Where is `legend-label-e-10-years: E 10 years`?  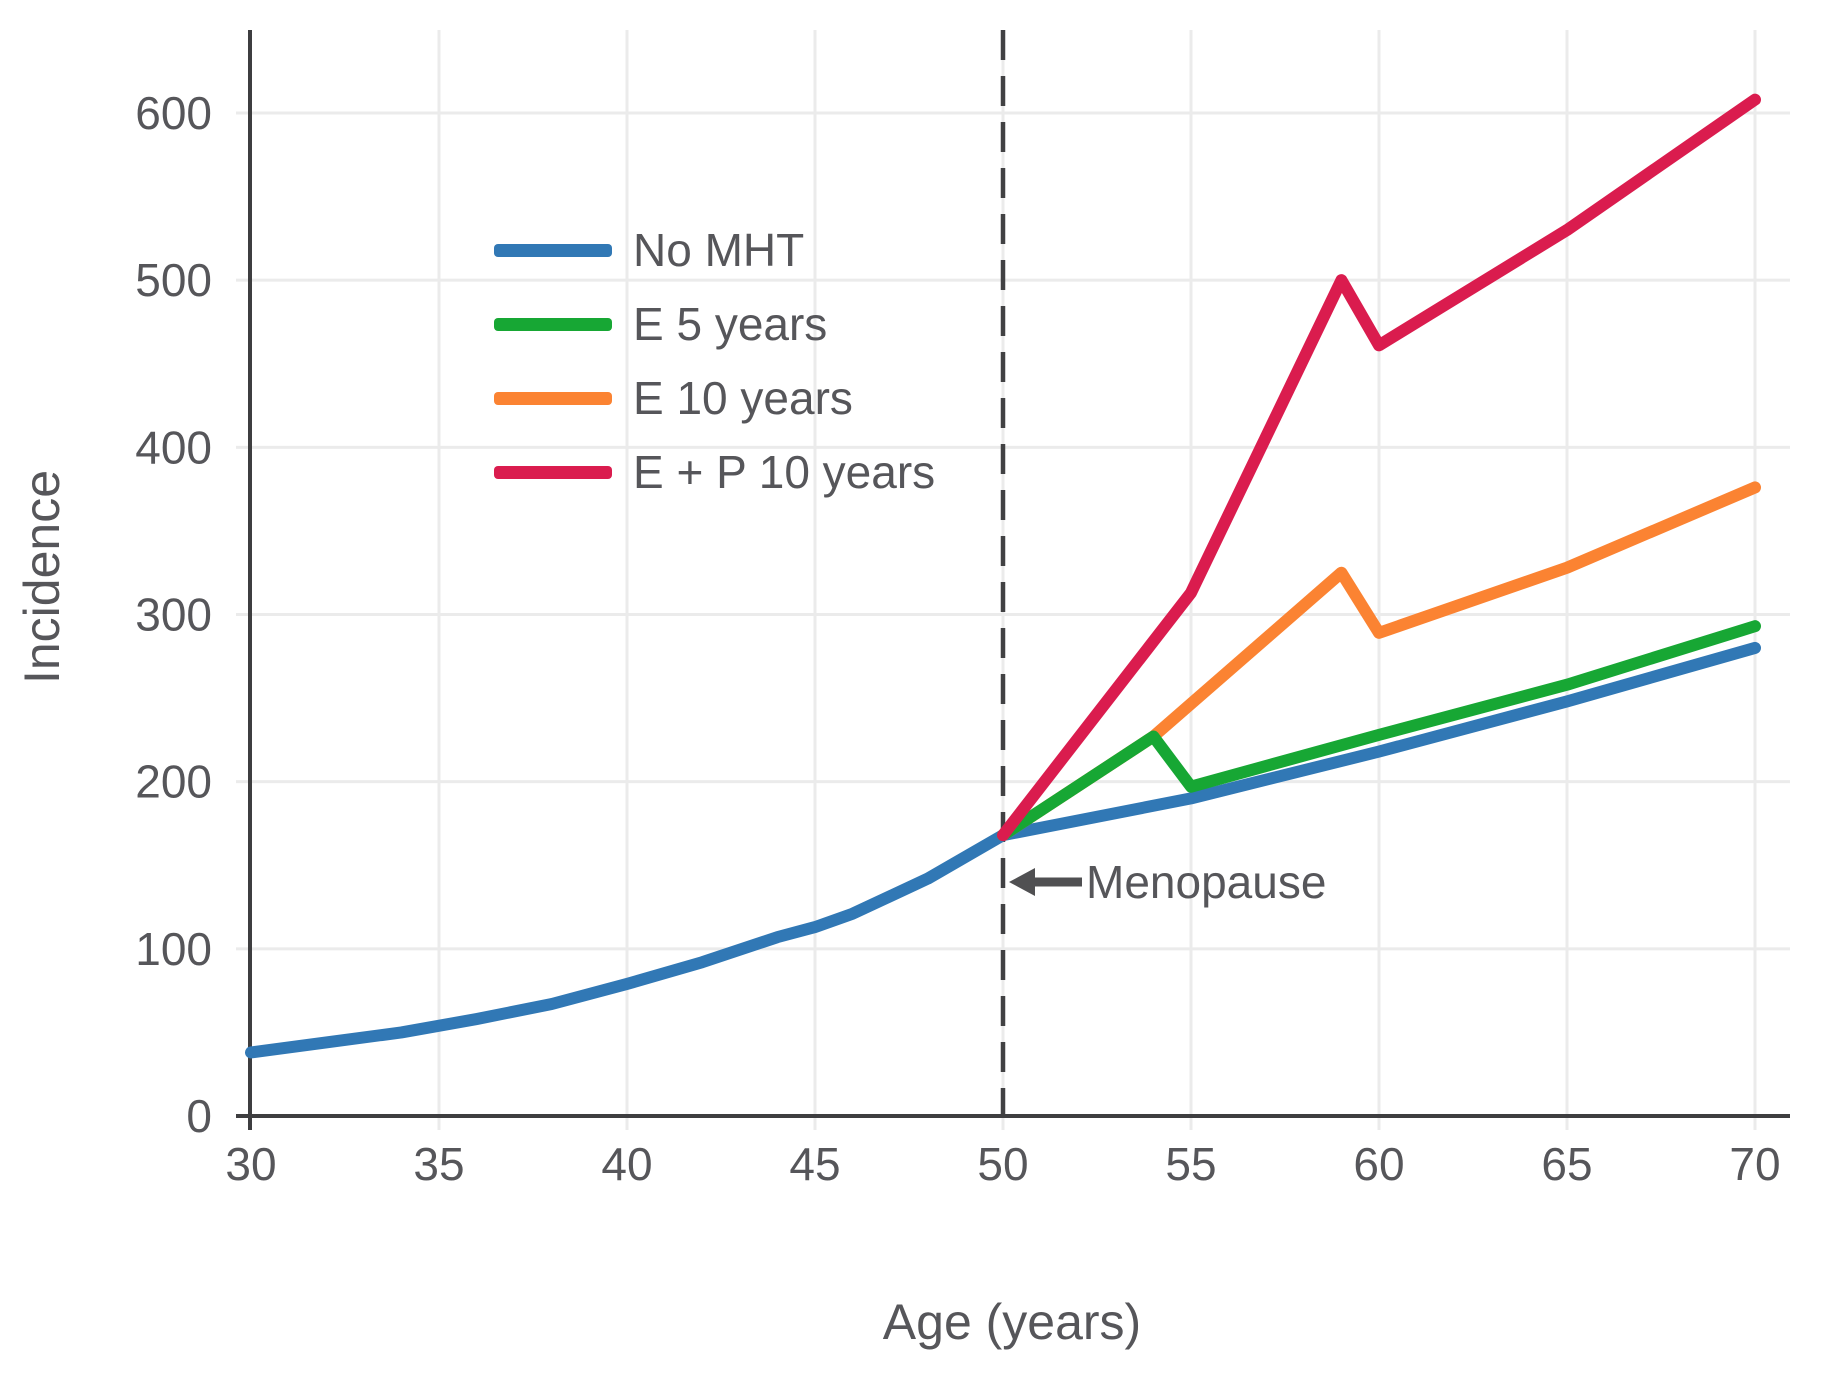 legend-label-e-10-years: E 10 years is located at coordinates (743, 398).